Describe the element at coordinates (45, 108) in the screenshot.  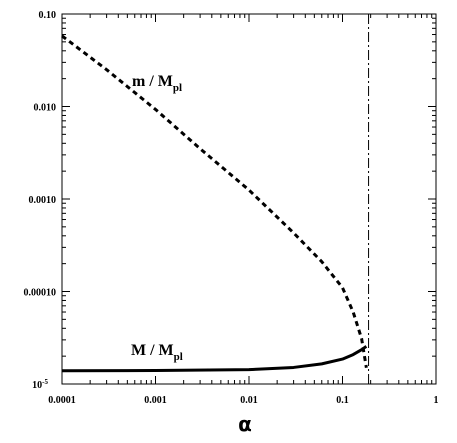
I see `y-tick-label: 0.010` at that location.